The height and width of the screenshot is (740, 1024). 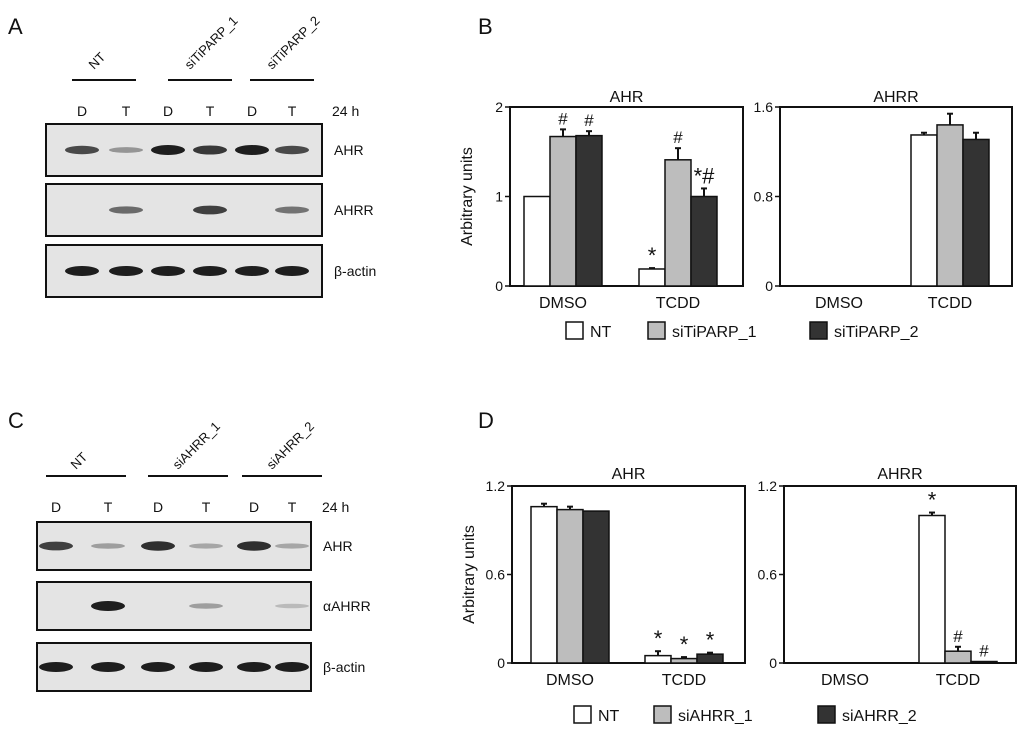 I want to click on chart-d-3: AHRR 0 0.6 1.2 DMSO TCDD * # #, so click(x=887, y=577).